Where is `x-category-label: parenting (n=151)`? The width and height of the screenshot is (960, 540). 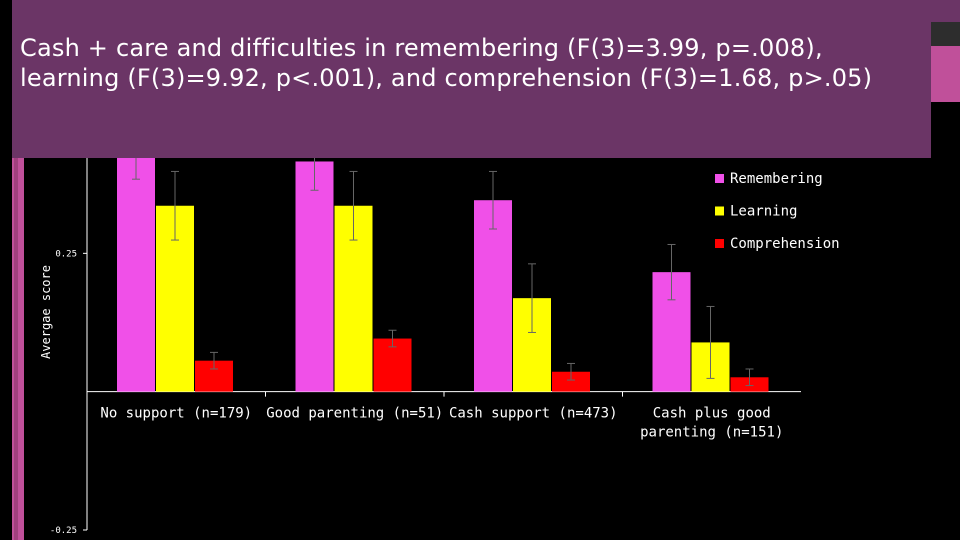
x-category-label: parenting (n=151) is located at coordinates (711, 433).